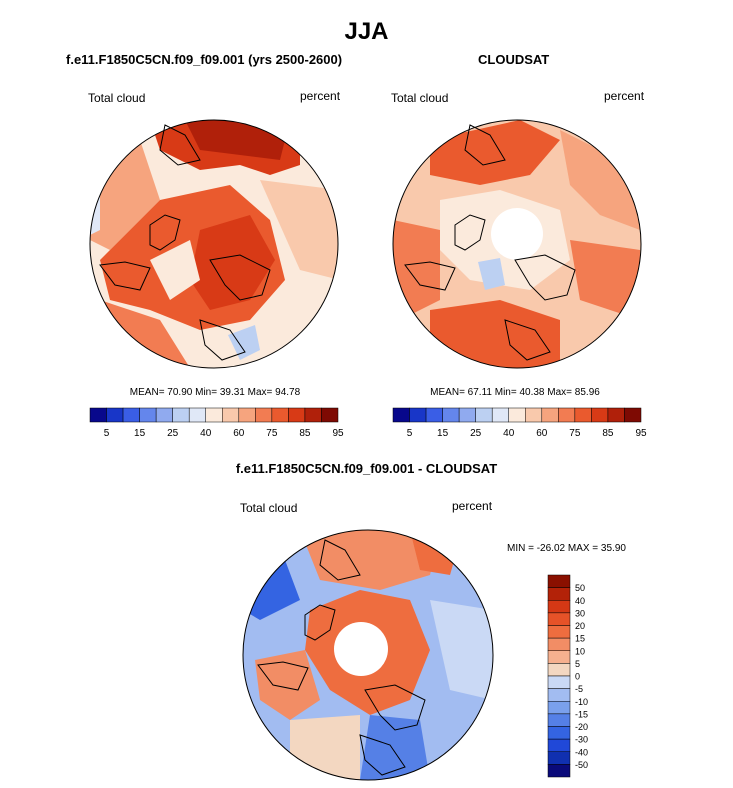 The width and height of the screenshot is (733, 788). What do you see at coordinates (416, 270) in the screenshot?
I see `obs-field-west` at bounding box center [416, 270].